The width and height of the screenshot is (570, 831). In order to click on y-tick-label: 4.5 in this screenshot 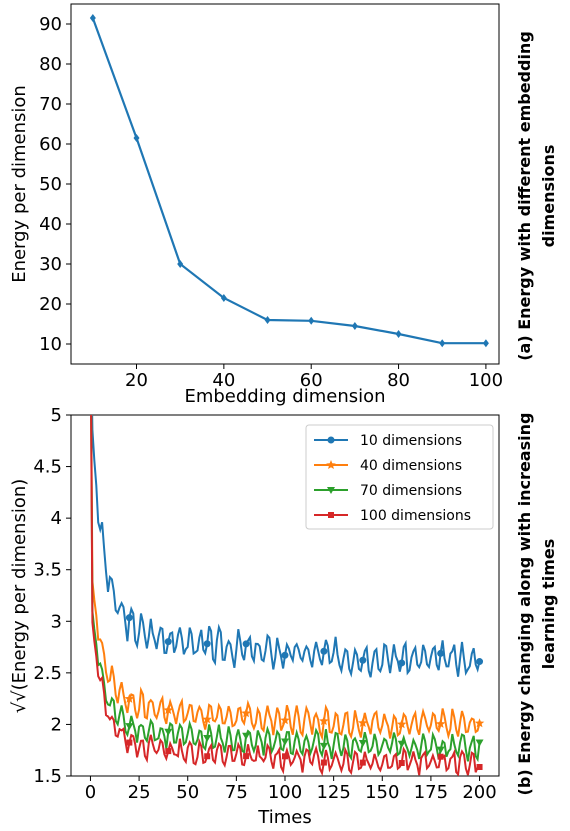, I will do `click(47, 467)`.